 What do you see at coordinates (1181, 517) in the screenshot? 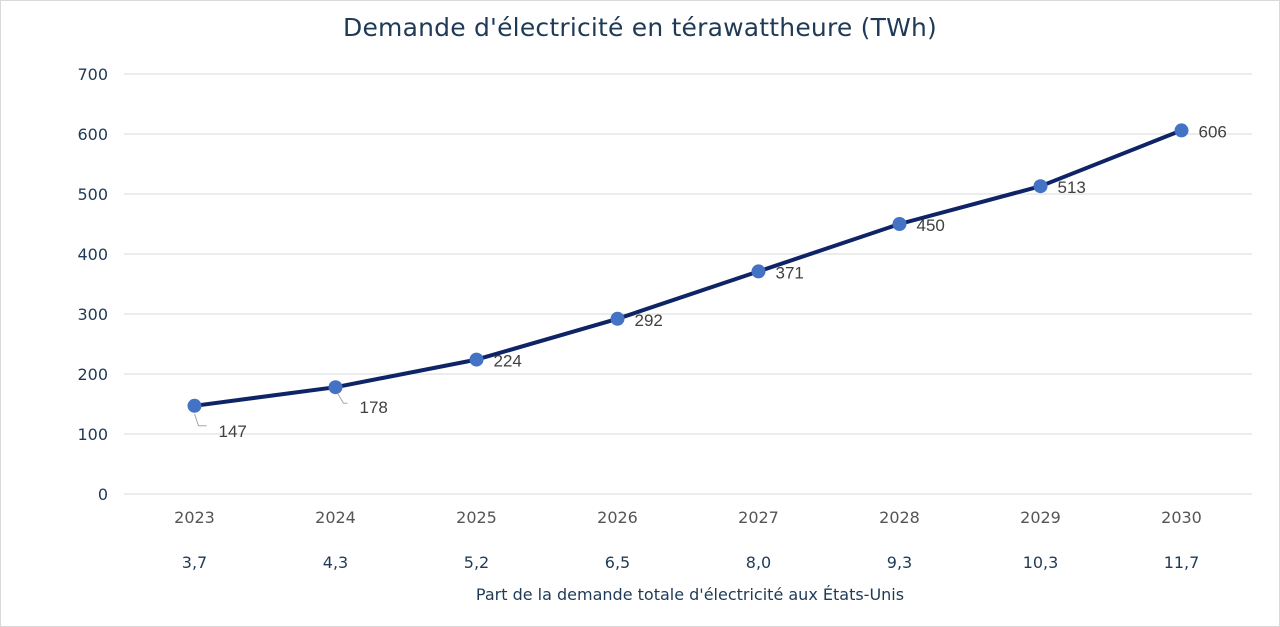
I see `x-tick-label-2030: 2030` at bounding box center [1181, 517].